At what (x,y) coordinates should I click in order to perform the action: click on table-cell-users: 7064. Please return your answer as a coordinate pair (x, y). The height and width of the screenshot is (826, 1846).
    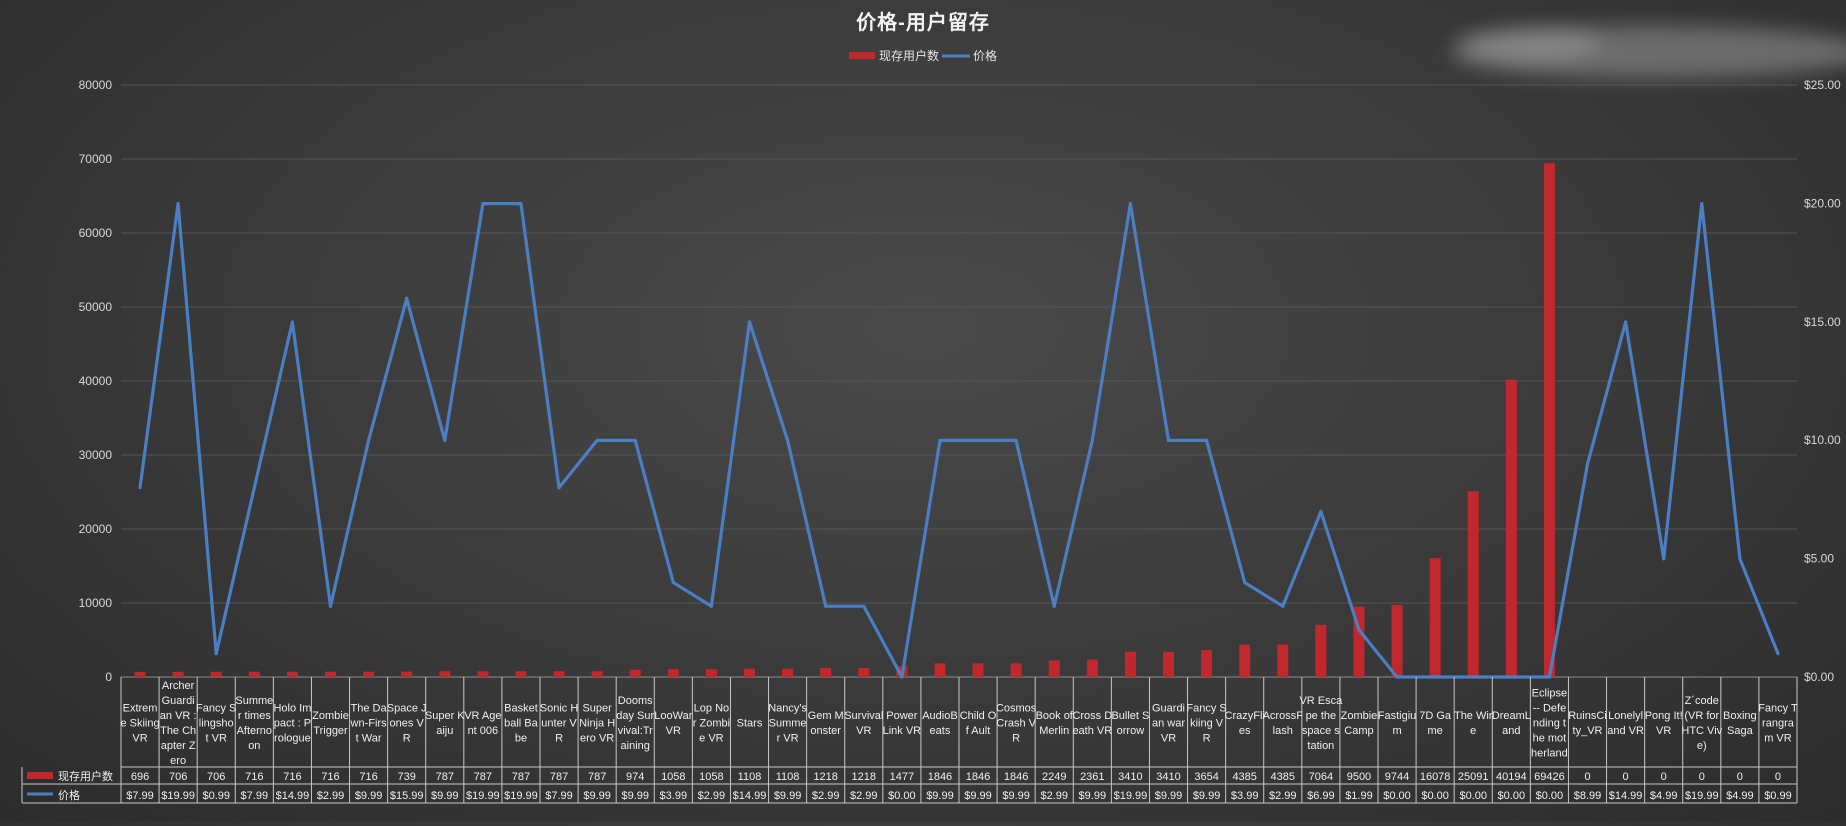
    Looking at the image, I should click on (1321, 777).